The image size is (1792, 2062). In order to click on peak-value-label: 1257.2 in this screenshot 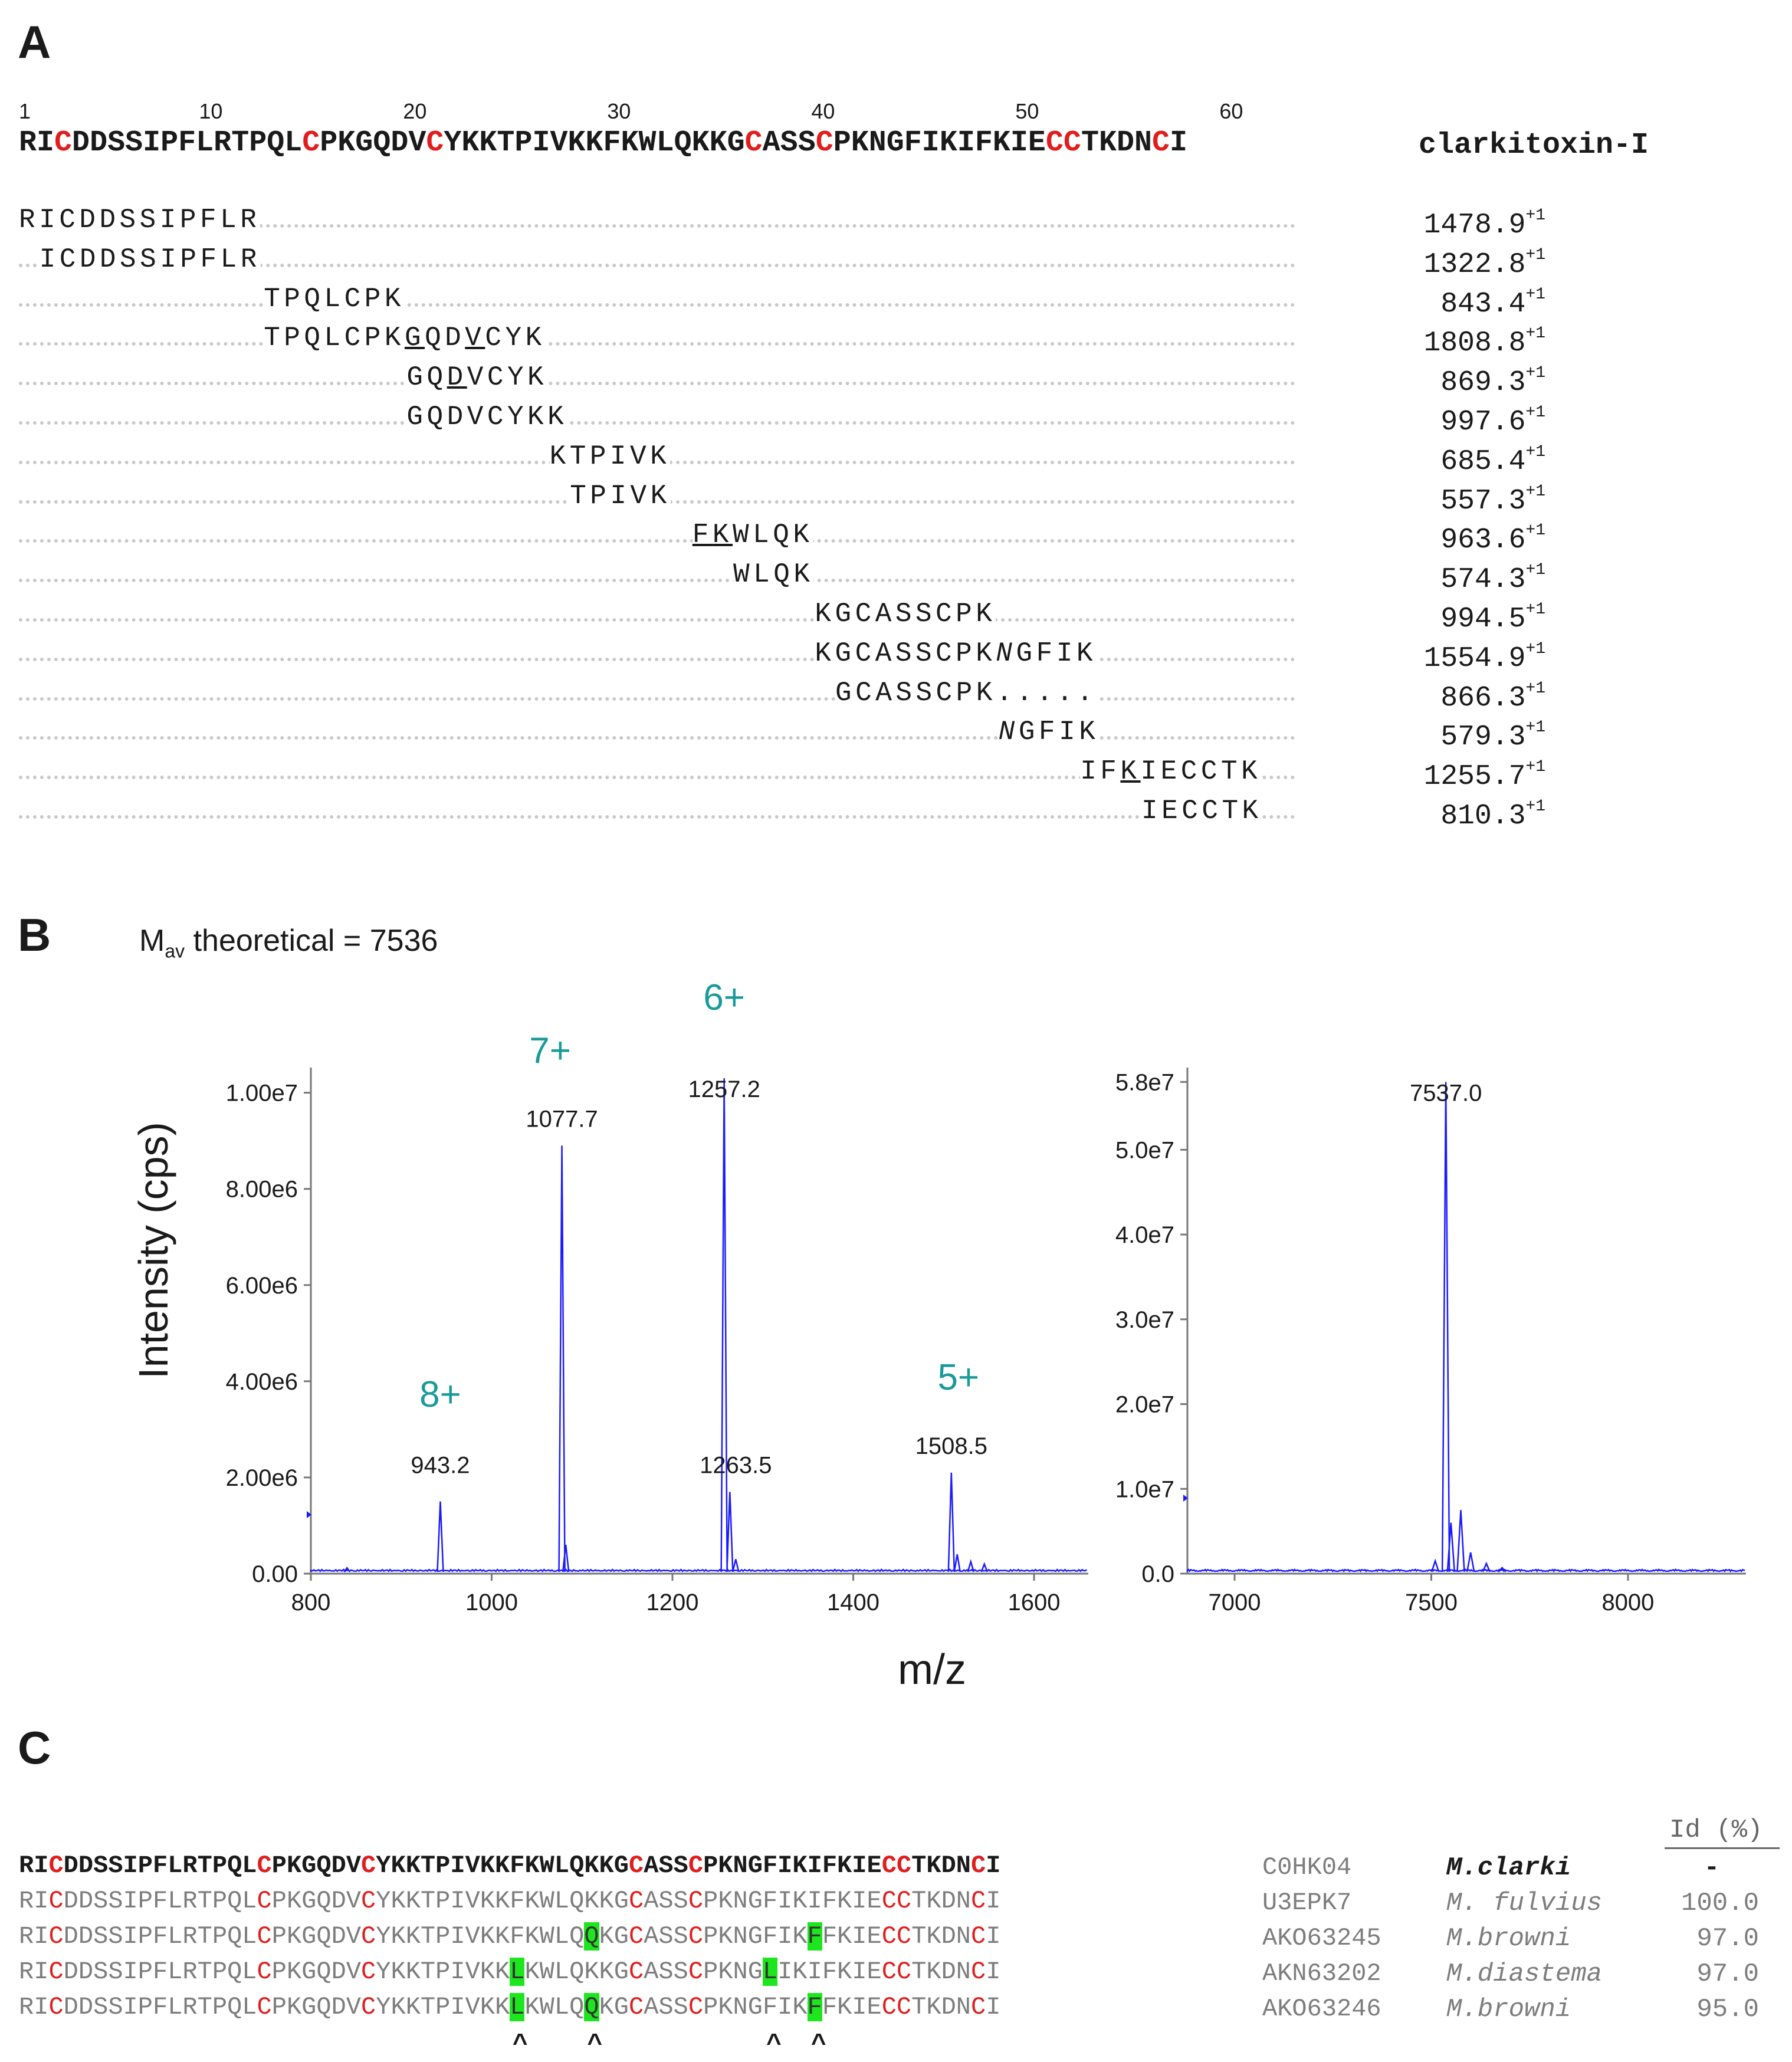, I will do `click(724, 1089)`.